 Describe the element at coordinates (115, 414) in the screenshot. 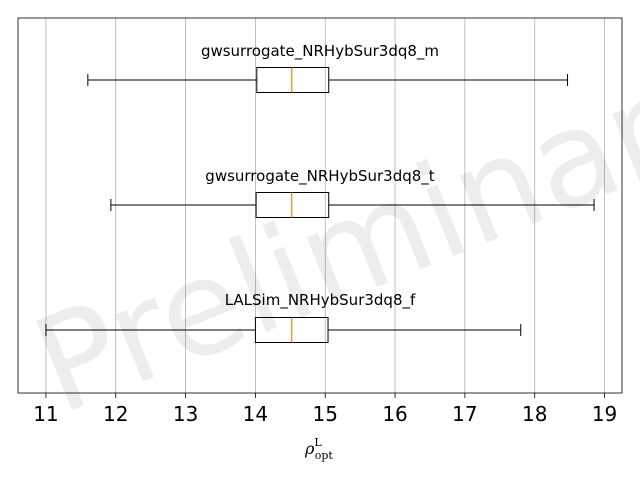

I see `x-tick-label: 12` at that location.